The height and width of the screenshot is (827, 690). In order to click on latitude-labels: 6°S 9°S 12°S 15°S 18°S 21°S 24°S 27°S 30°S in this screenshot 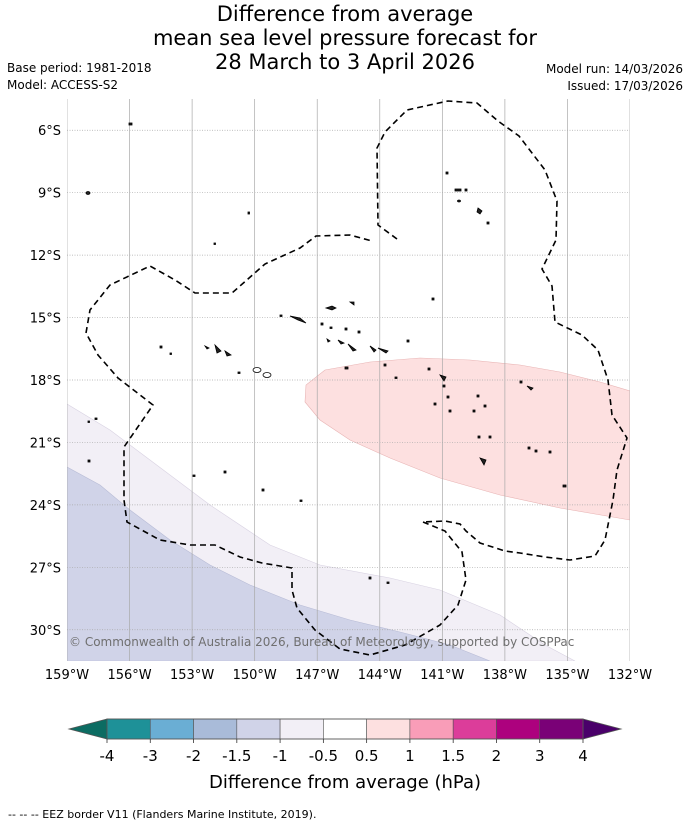, I will do `click(45, 381)`.